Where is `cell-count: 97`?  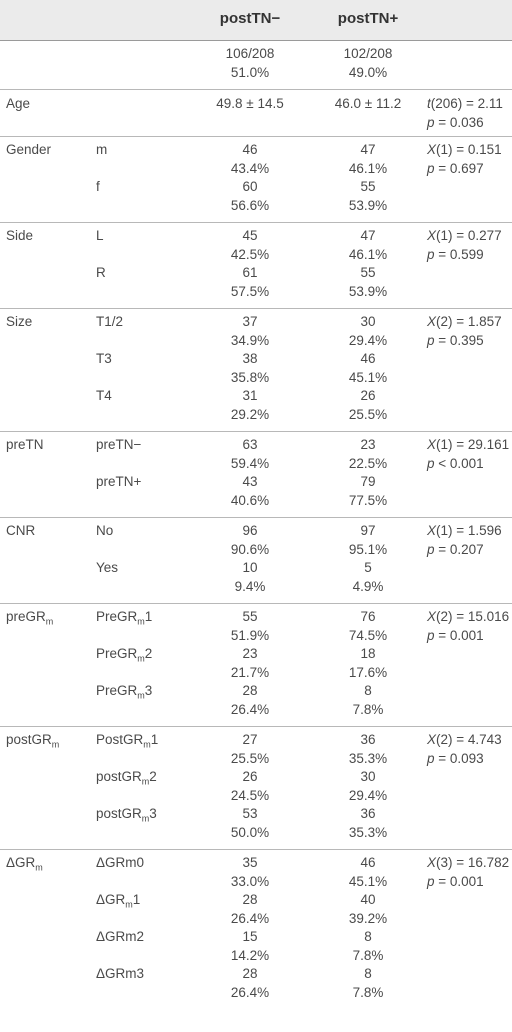 cell-count: 97 is located at coordinates (368, 530).